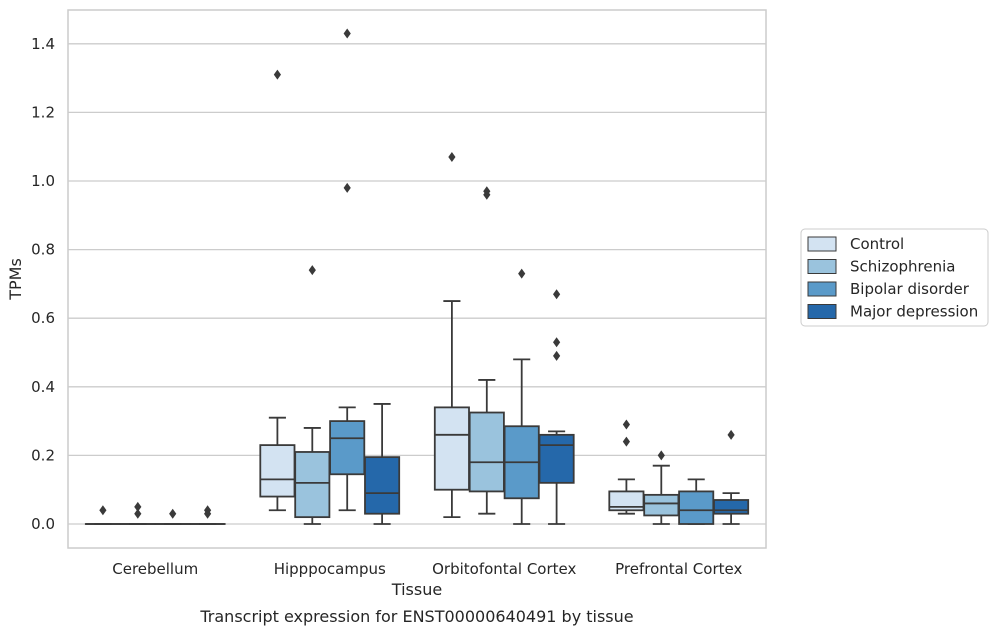  Describe the element at coordinates (43, 524) in the screenshot. I see `y-tick-label: 0.0` at that location.